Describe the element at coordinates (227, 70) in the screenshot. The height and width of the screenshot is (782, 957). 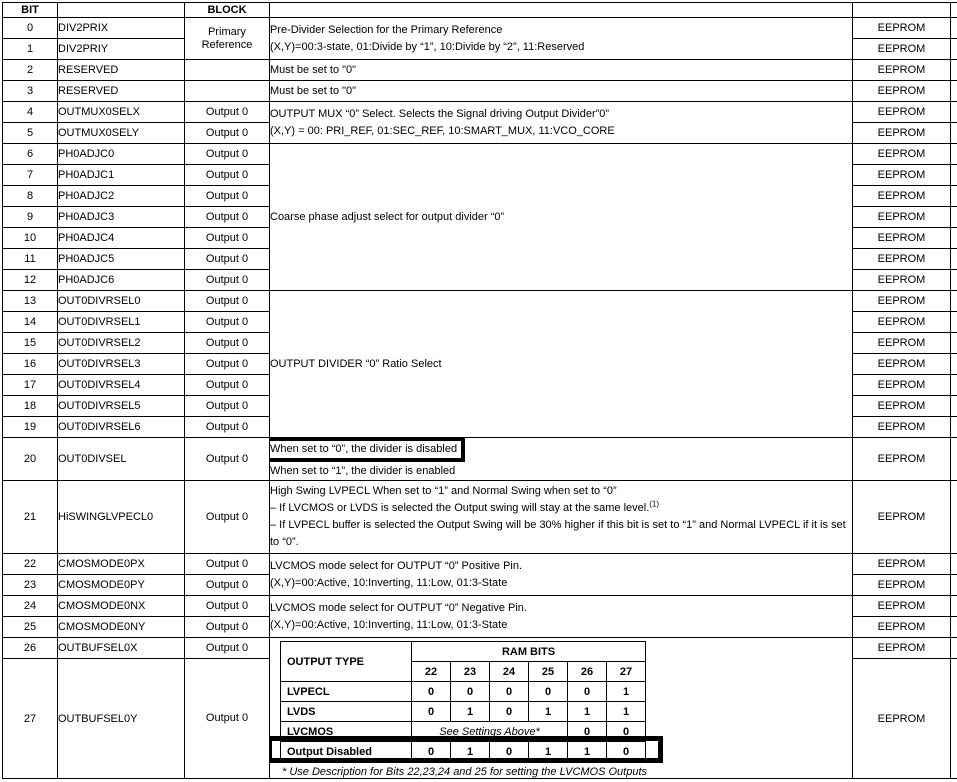
I see `block-cell-empty` at that location.